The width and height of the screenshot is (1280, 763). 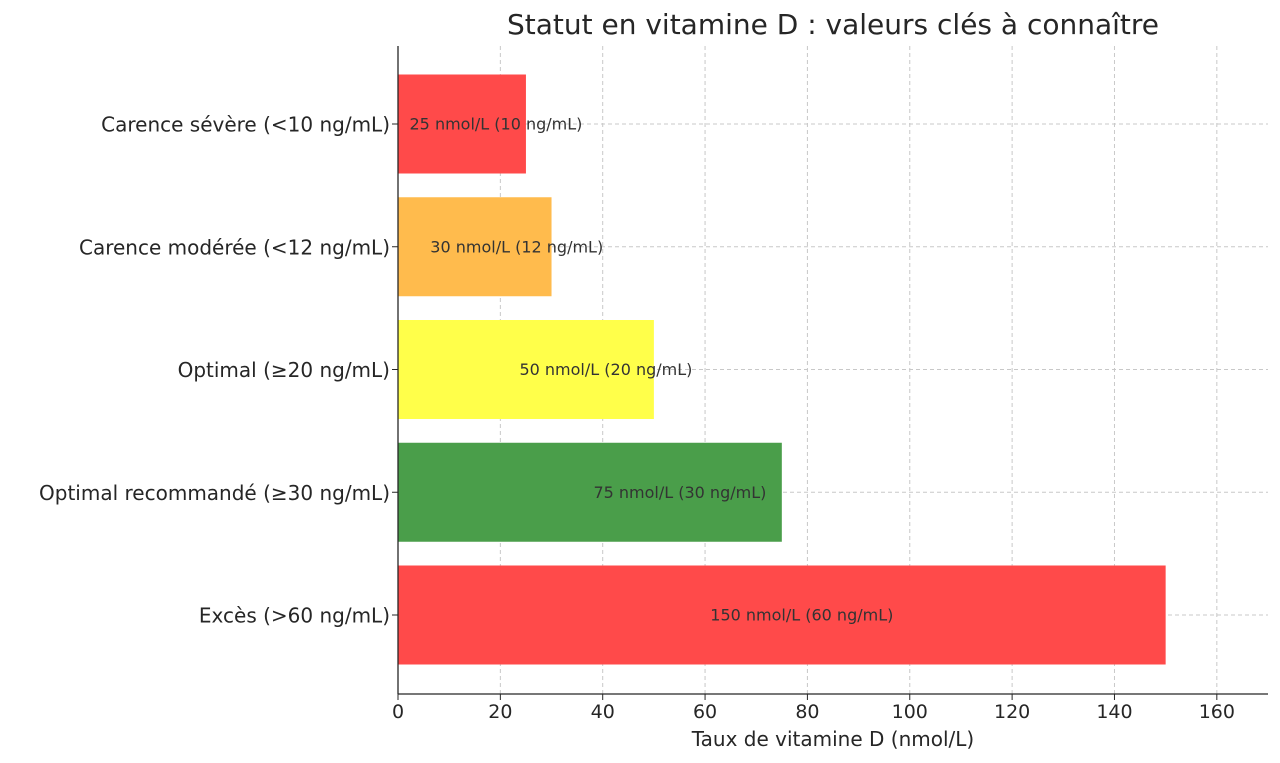 I want to click on bar-data-label: 150 nmol/L (60 ng/mL), so click(x=801, y=615).